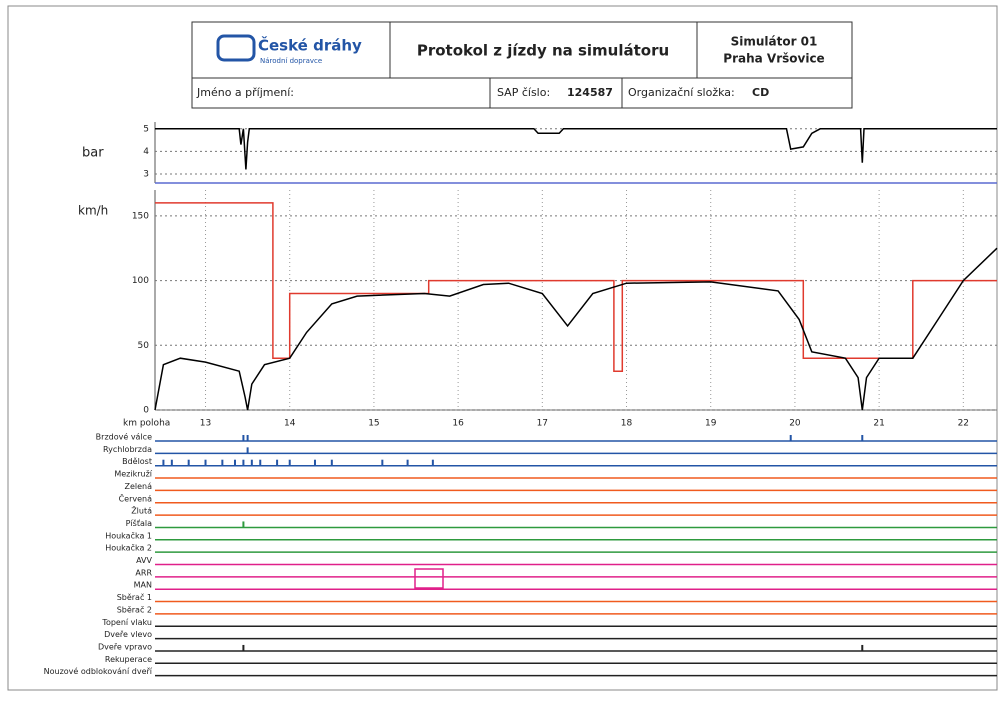 Image resolution: width=1005 pixels, height=701 pixels. I want to click on location: Praha Vršovice, so click(773, 59).